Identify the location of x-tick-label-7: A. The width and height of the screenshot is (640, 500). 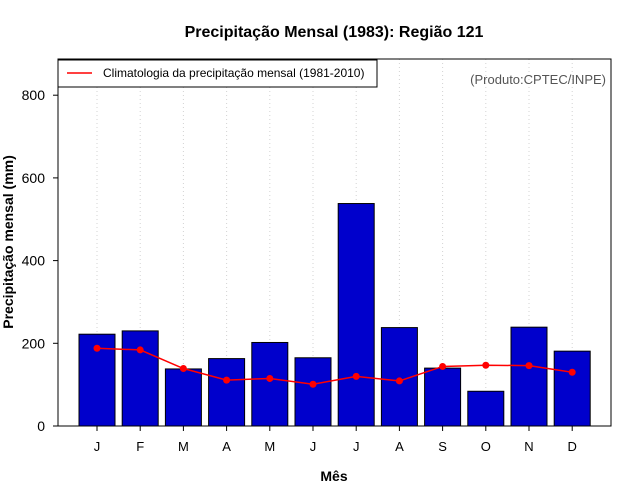
(399, 446).